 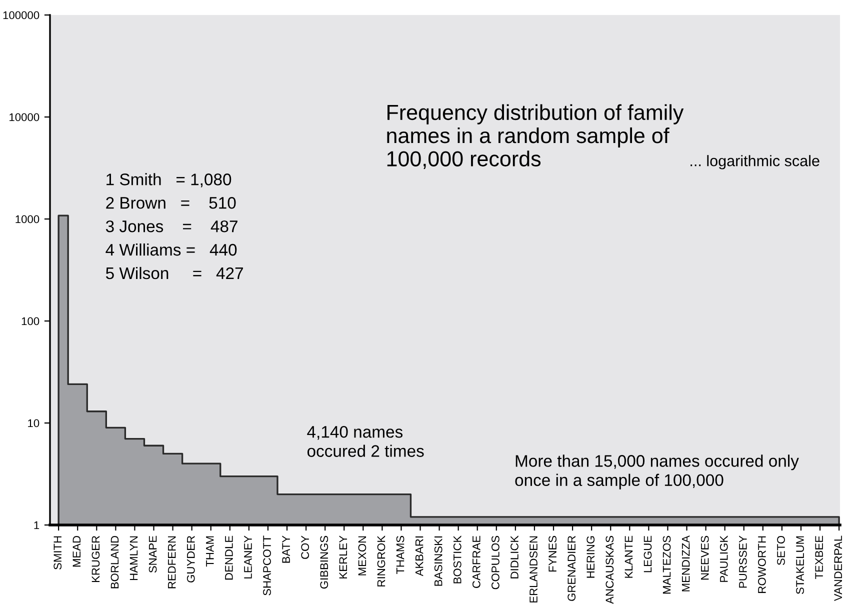 I want to click on x-tick-label: VANDERPAL, so click(x=838, y=569).